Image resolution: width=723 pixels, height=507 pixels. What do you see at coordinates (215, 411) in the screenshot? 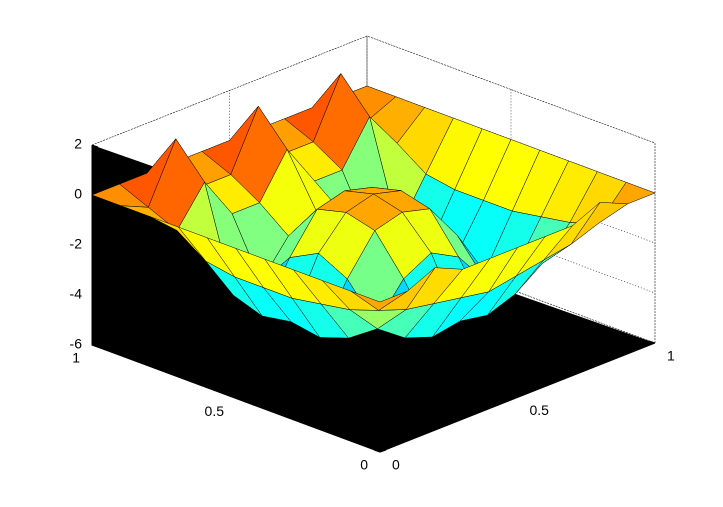
I see `y-tick-label: 0.5` at bounding box center [215, 411].